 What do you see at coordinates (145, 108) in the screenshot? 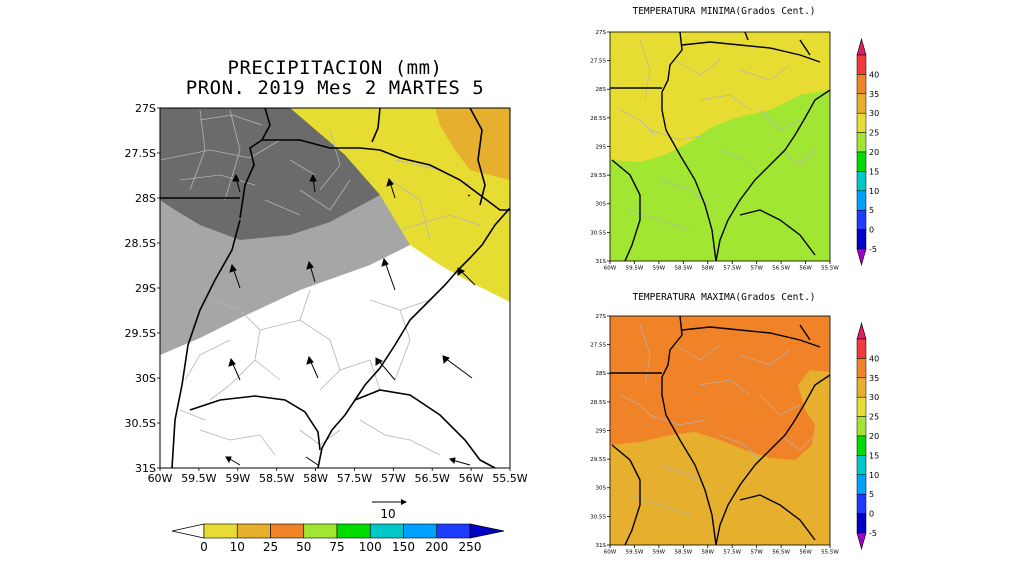
I see `precip-lat-label: 27S` at bounding box center [145, 108].